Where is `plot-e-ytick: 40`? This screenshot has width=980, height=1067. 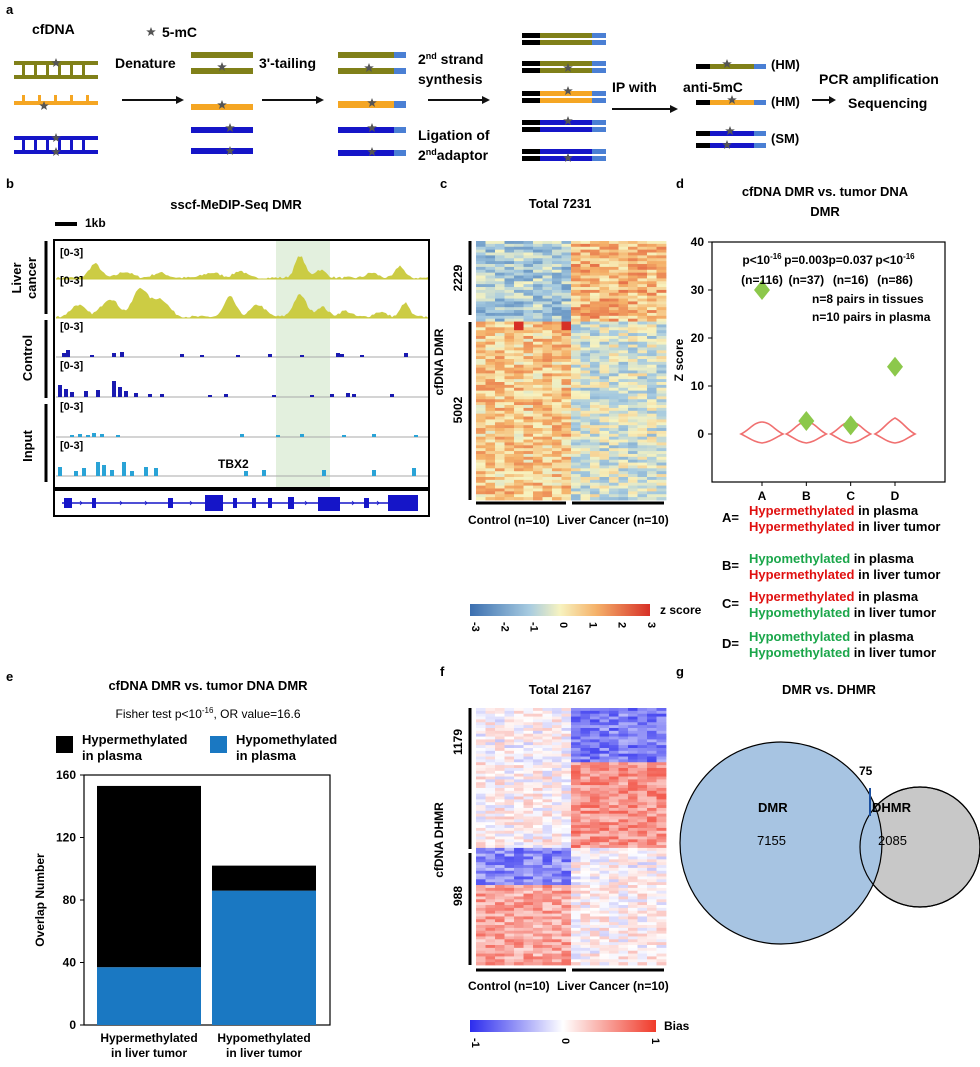 plot-e-ytick: 40 is located at coordinates (70, 963).